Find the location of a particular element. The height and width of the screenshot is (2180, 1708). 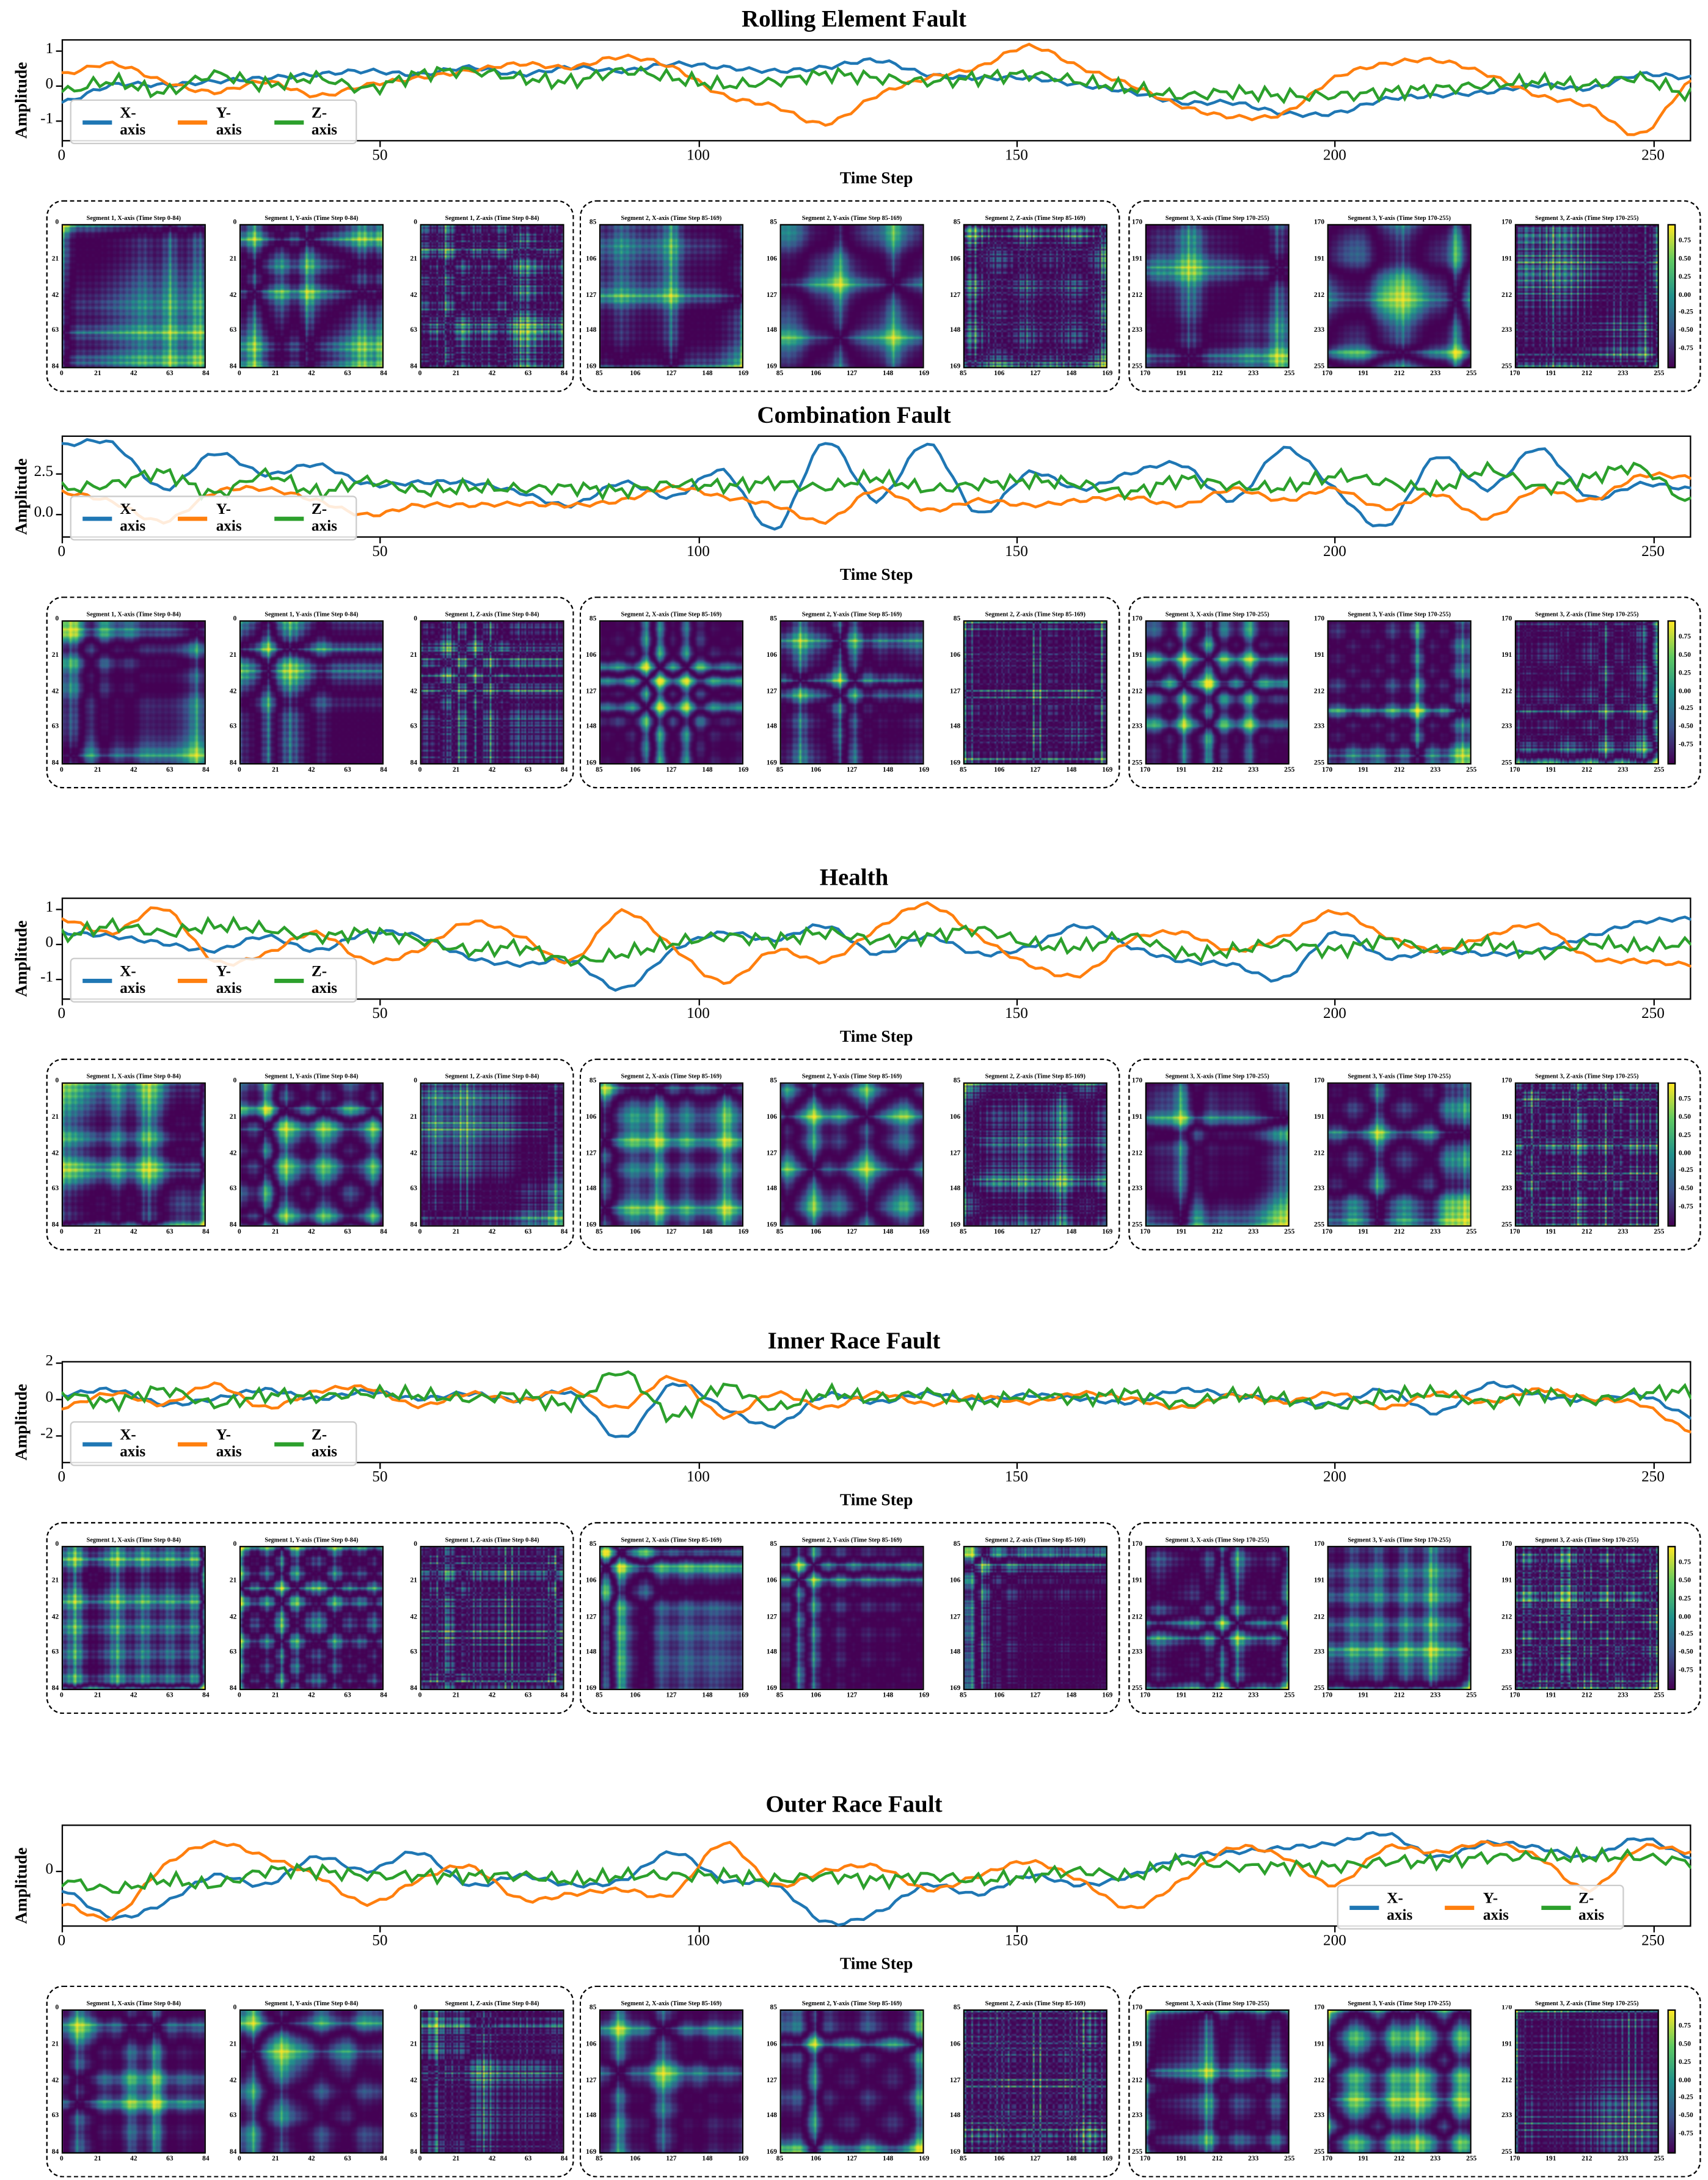

heatmap-x-tick: 84 is located at coordinates (564, 1696).